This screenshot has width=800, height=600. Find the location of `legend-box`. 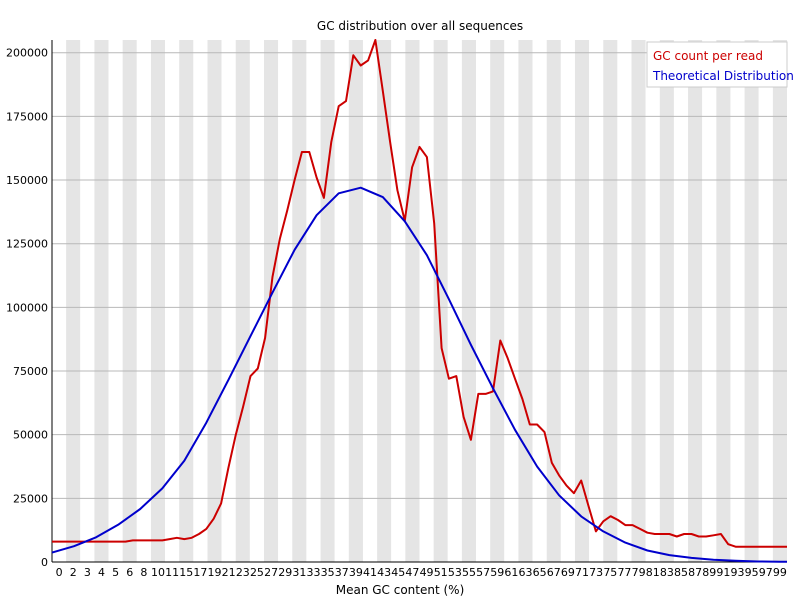

legend-box is located at coordinates (717, 64).